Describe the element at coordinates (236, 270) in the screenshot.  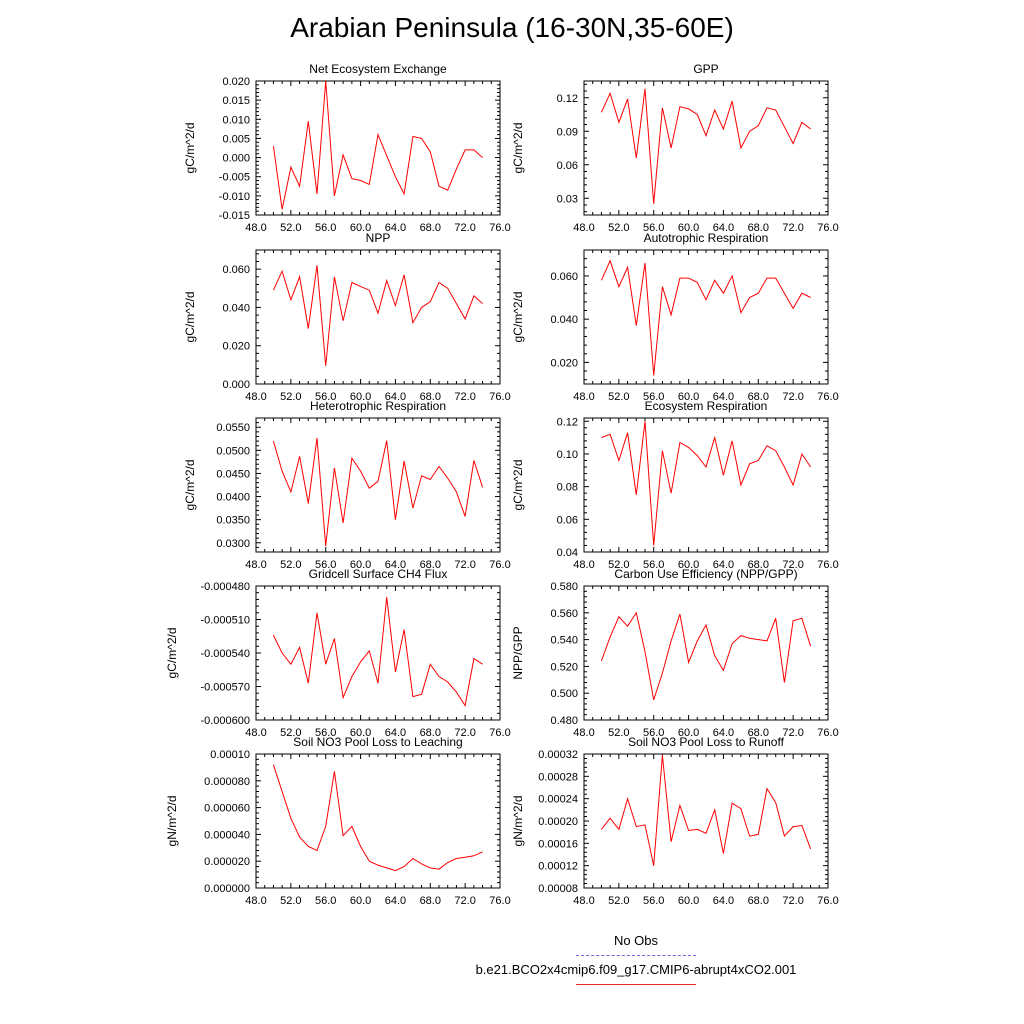
I see `y-tick-label: 0.060` at that location.